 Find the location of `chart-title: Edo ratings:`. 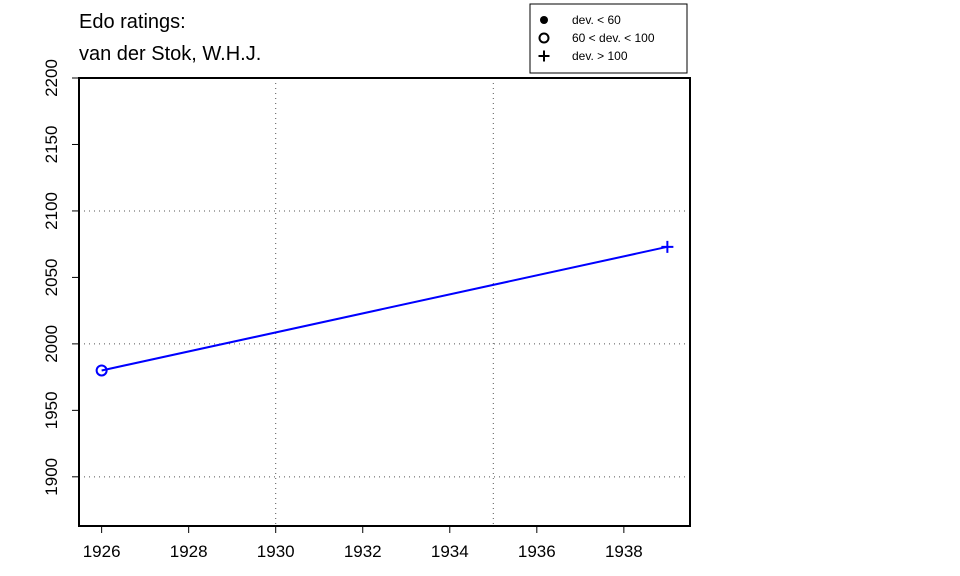

chart-title: Edo ratings: is located at coordinates (132, 22).